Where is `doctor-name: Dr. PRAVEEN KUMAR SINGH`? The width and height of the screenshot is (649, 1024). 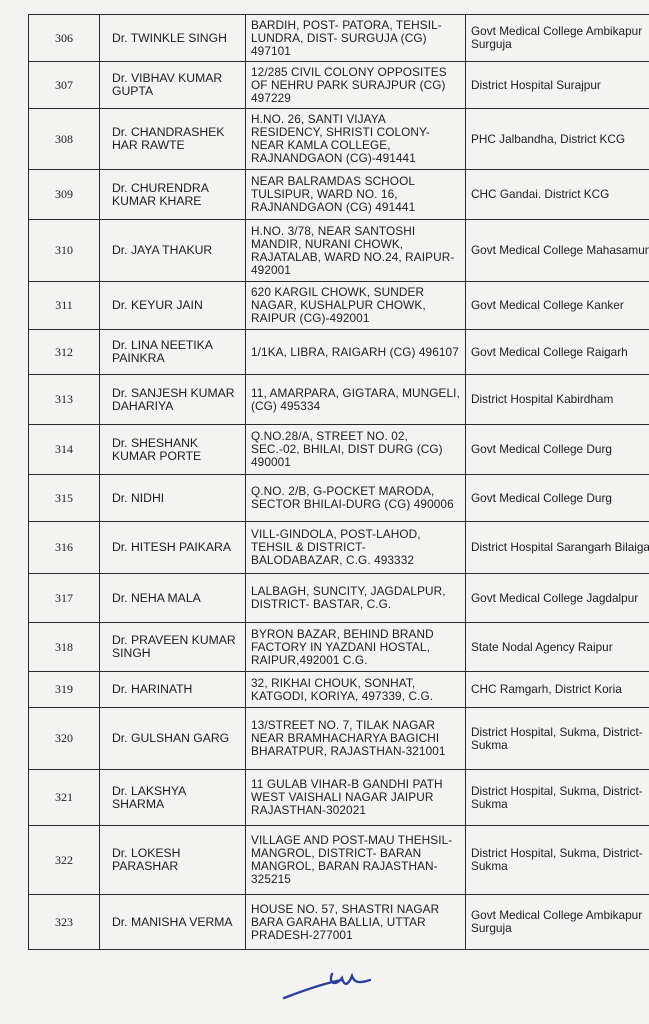
doctor-name: Dr. PRAVEEN KUMAR SINGH is located at coordinates (172, 647).